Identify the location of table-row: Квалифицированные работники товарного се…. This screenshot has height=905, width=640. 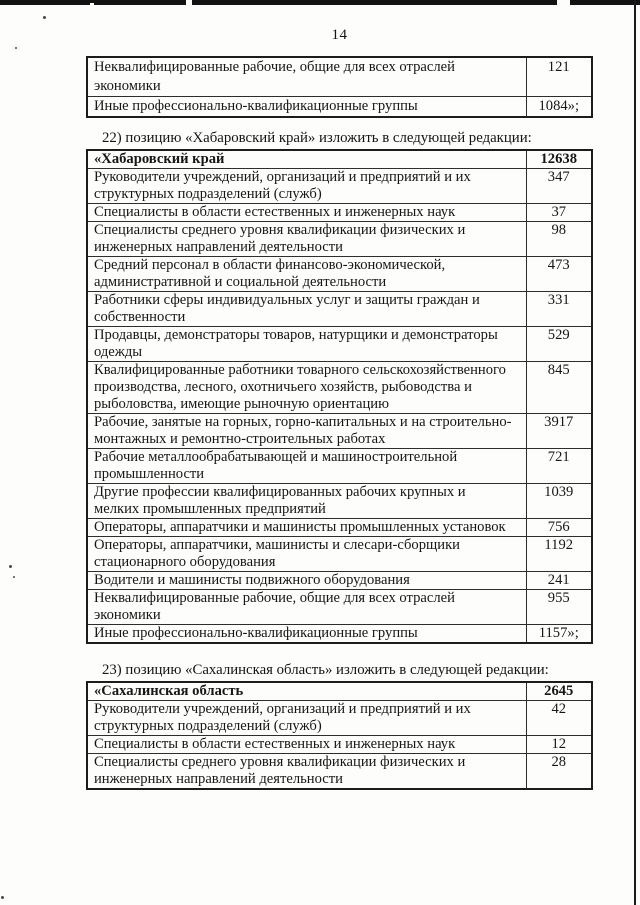
(339, 387).